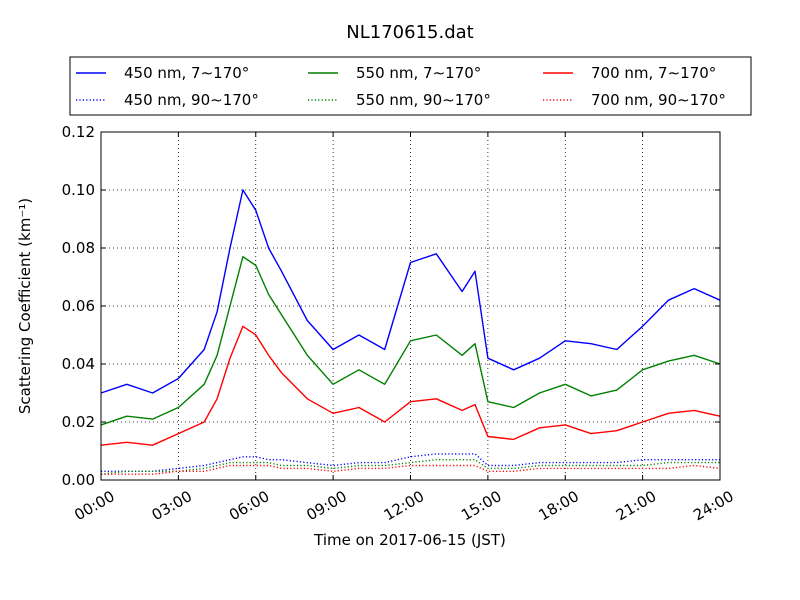 The image size is (800, 600). I want to click on x-axis-label: Time on 2017-06-15 (JST), so click(409, 540).